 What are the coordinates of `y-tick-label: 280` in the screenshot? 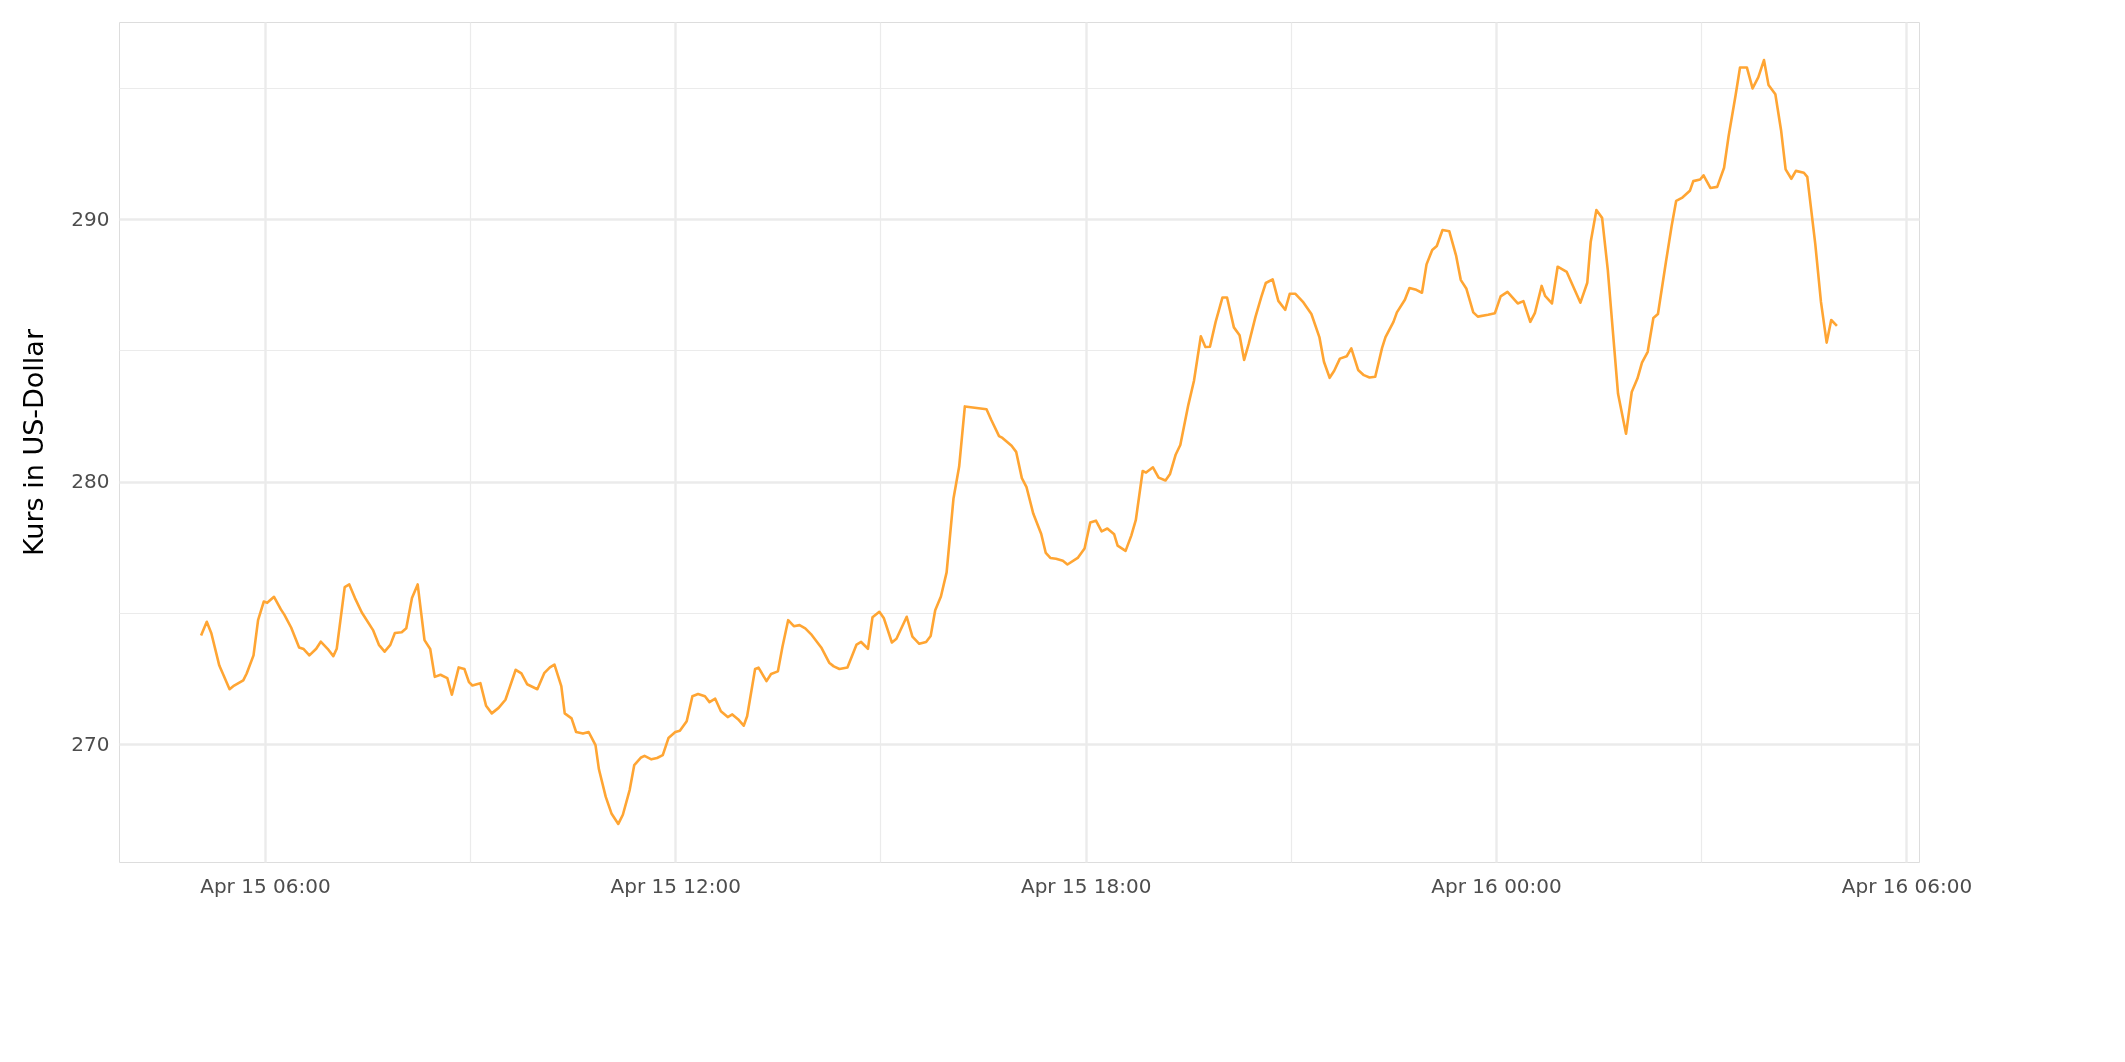 It's located at (90, 481).